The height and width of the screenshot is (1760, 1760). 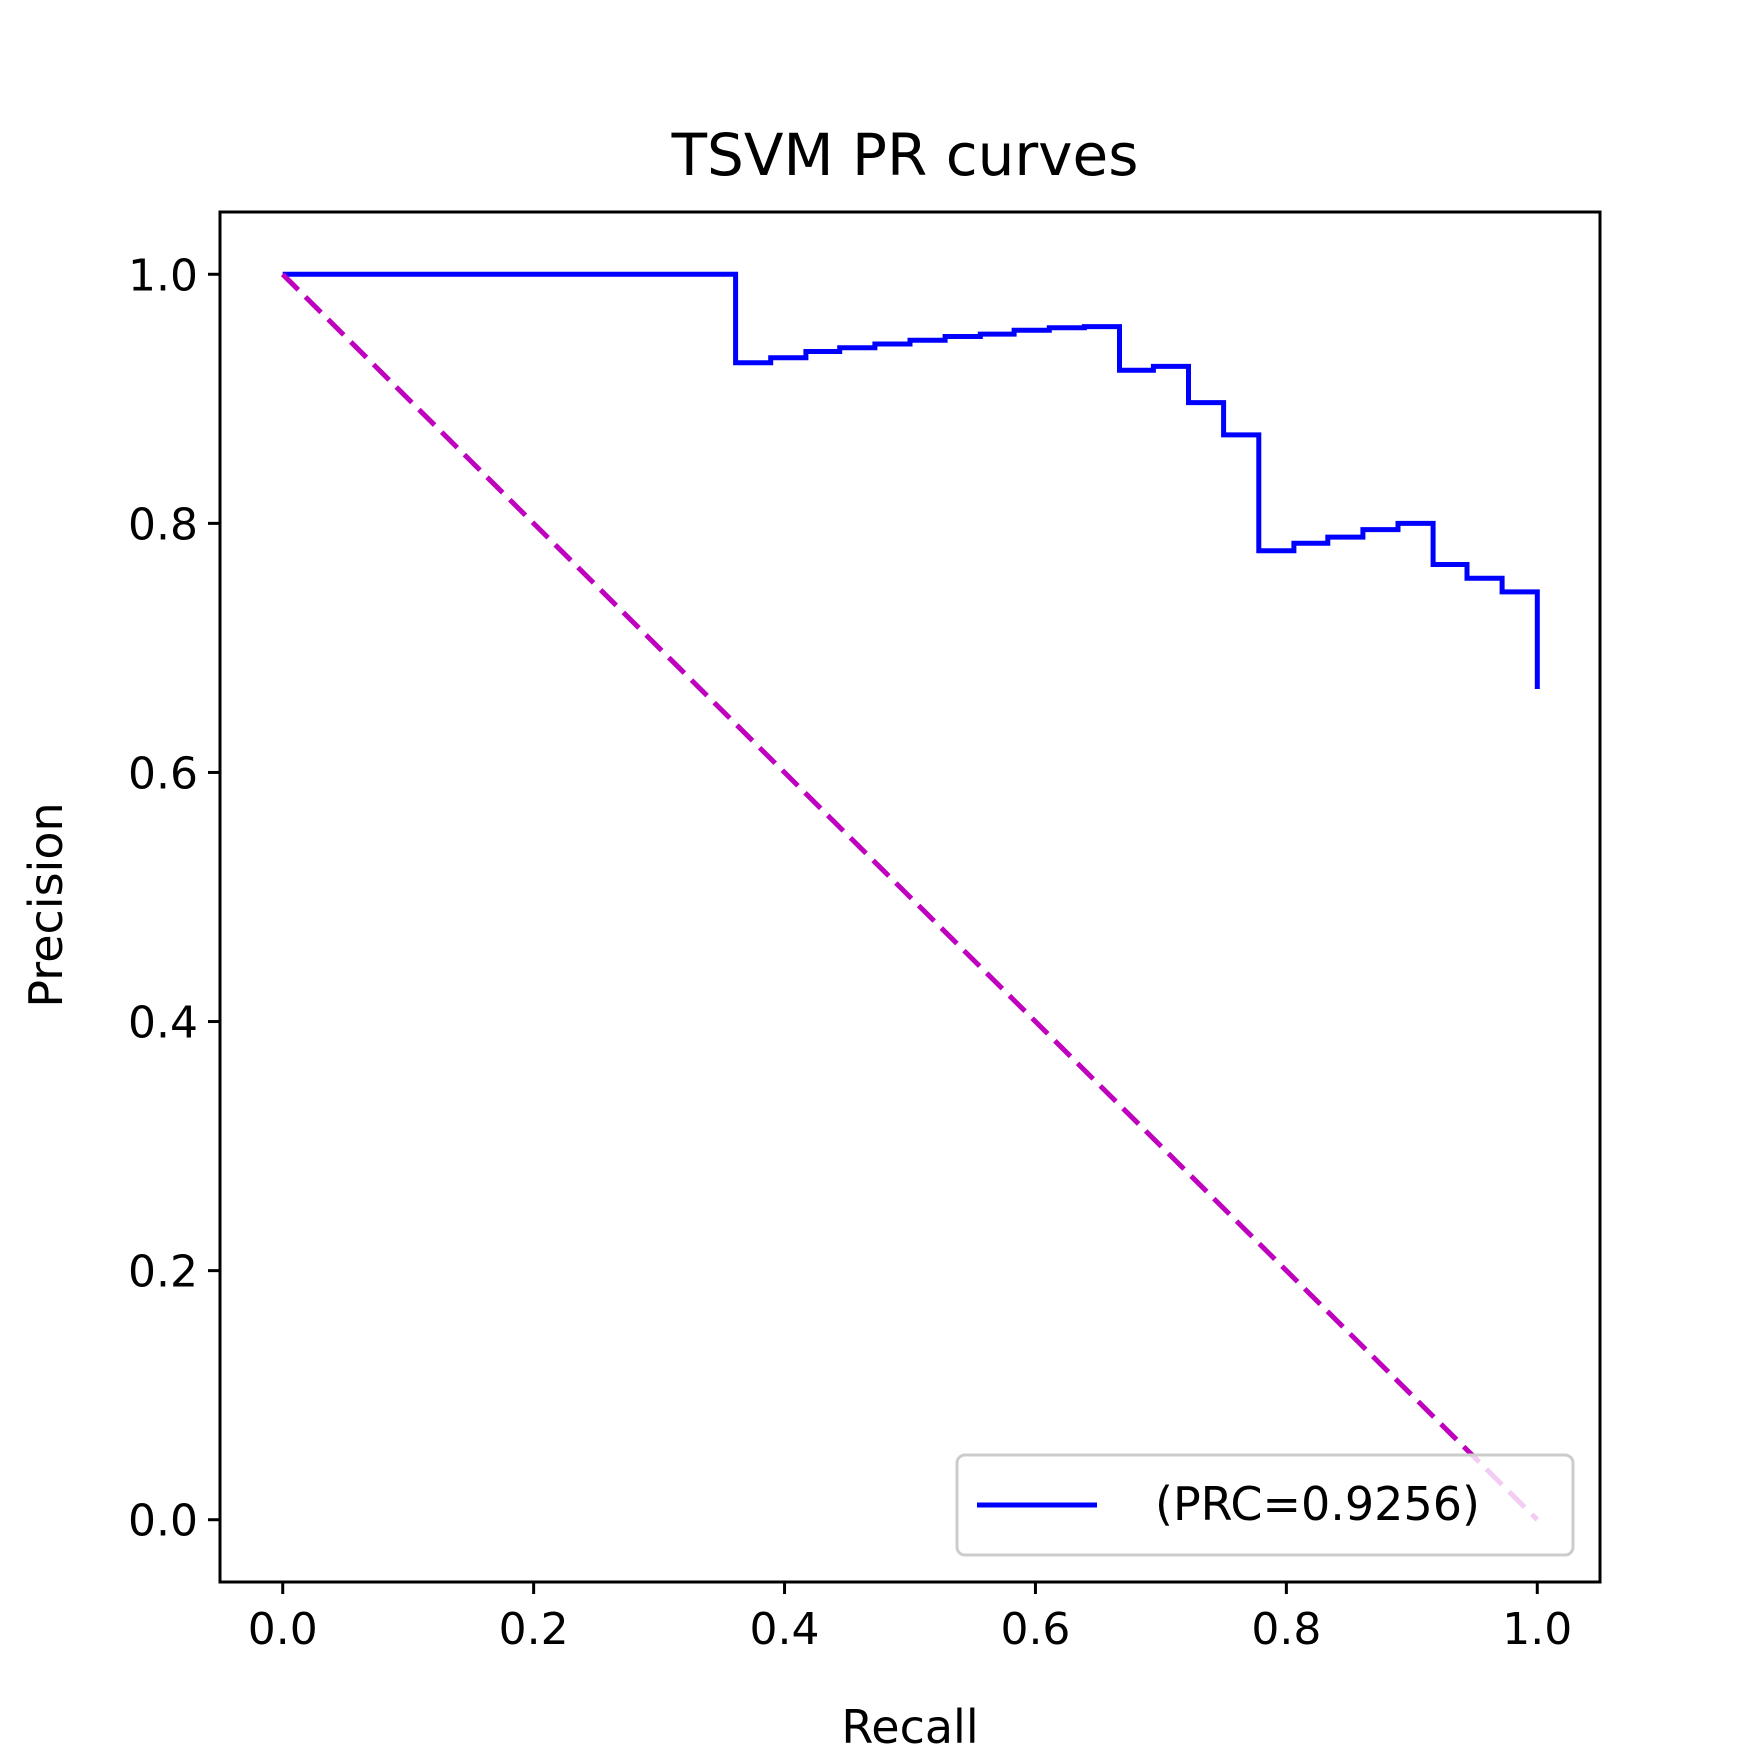 I want to click on legend-box, so click(x=1265, y=1505).